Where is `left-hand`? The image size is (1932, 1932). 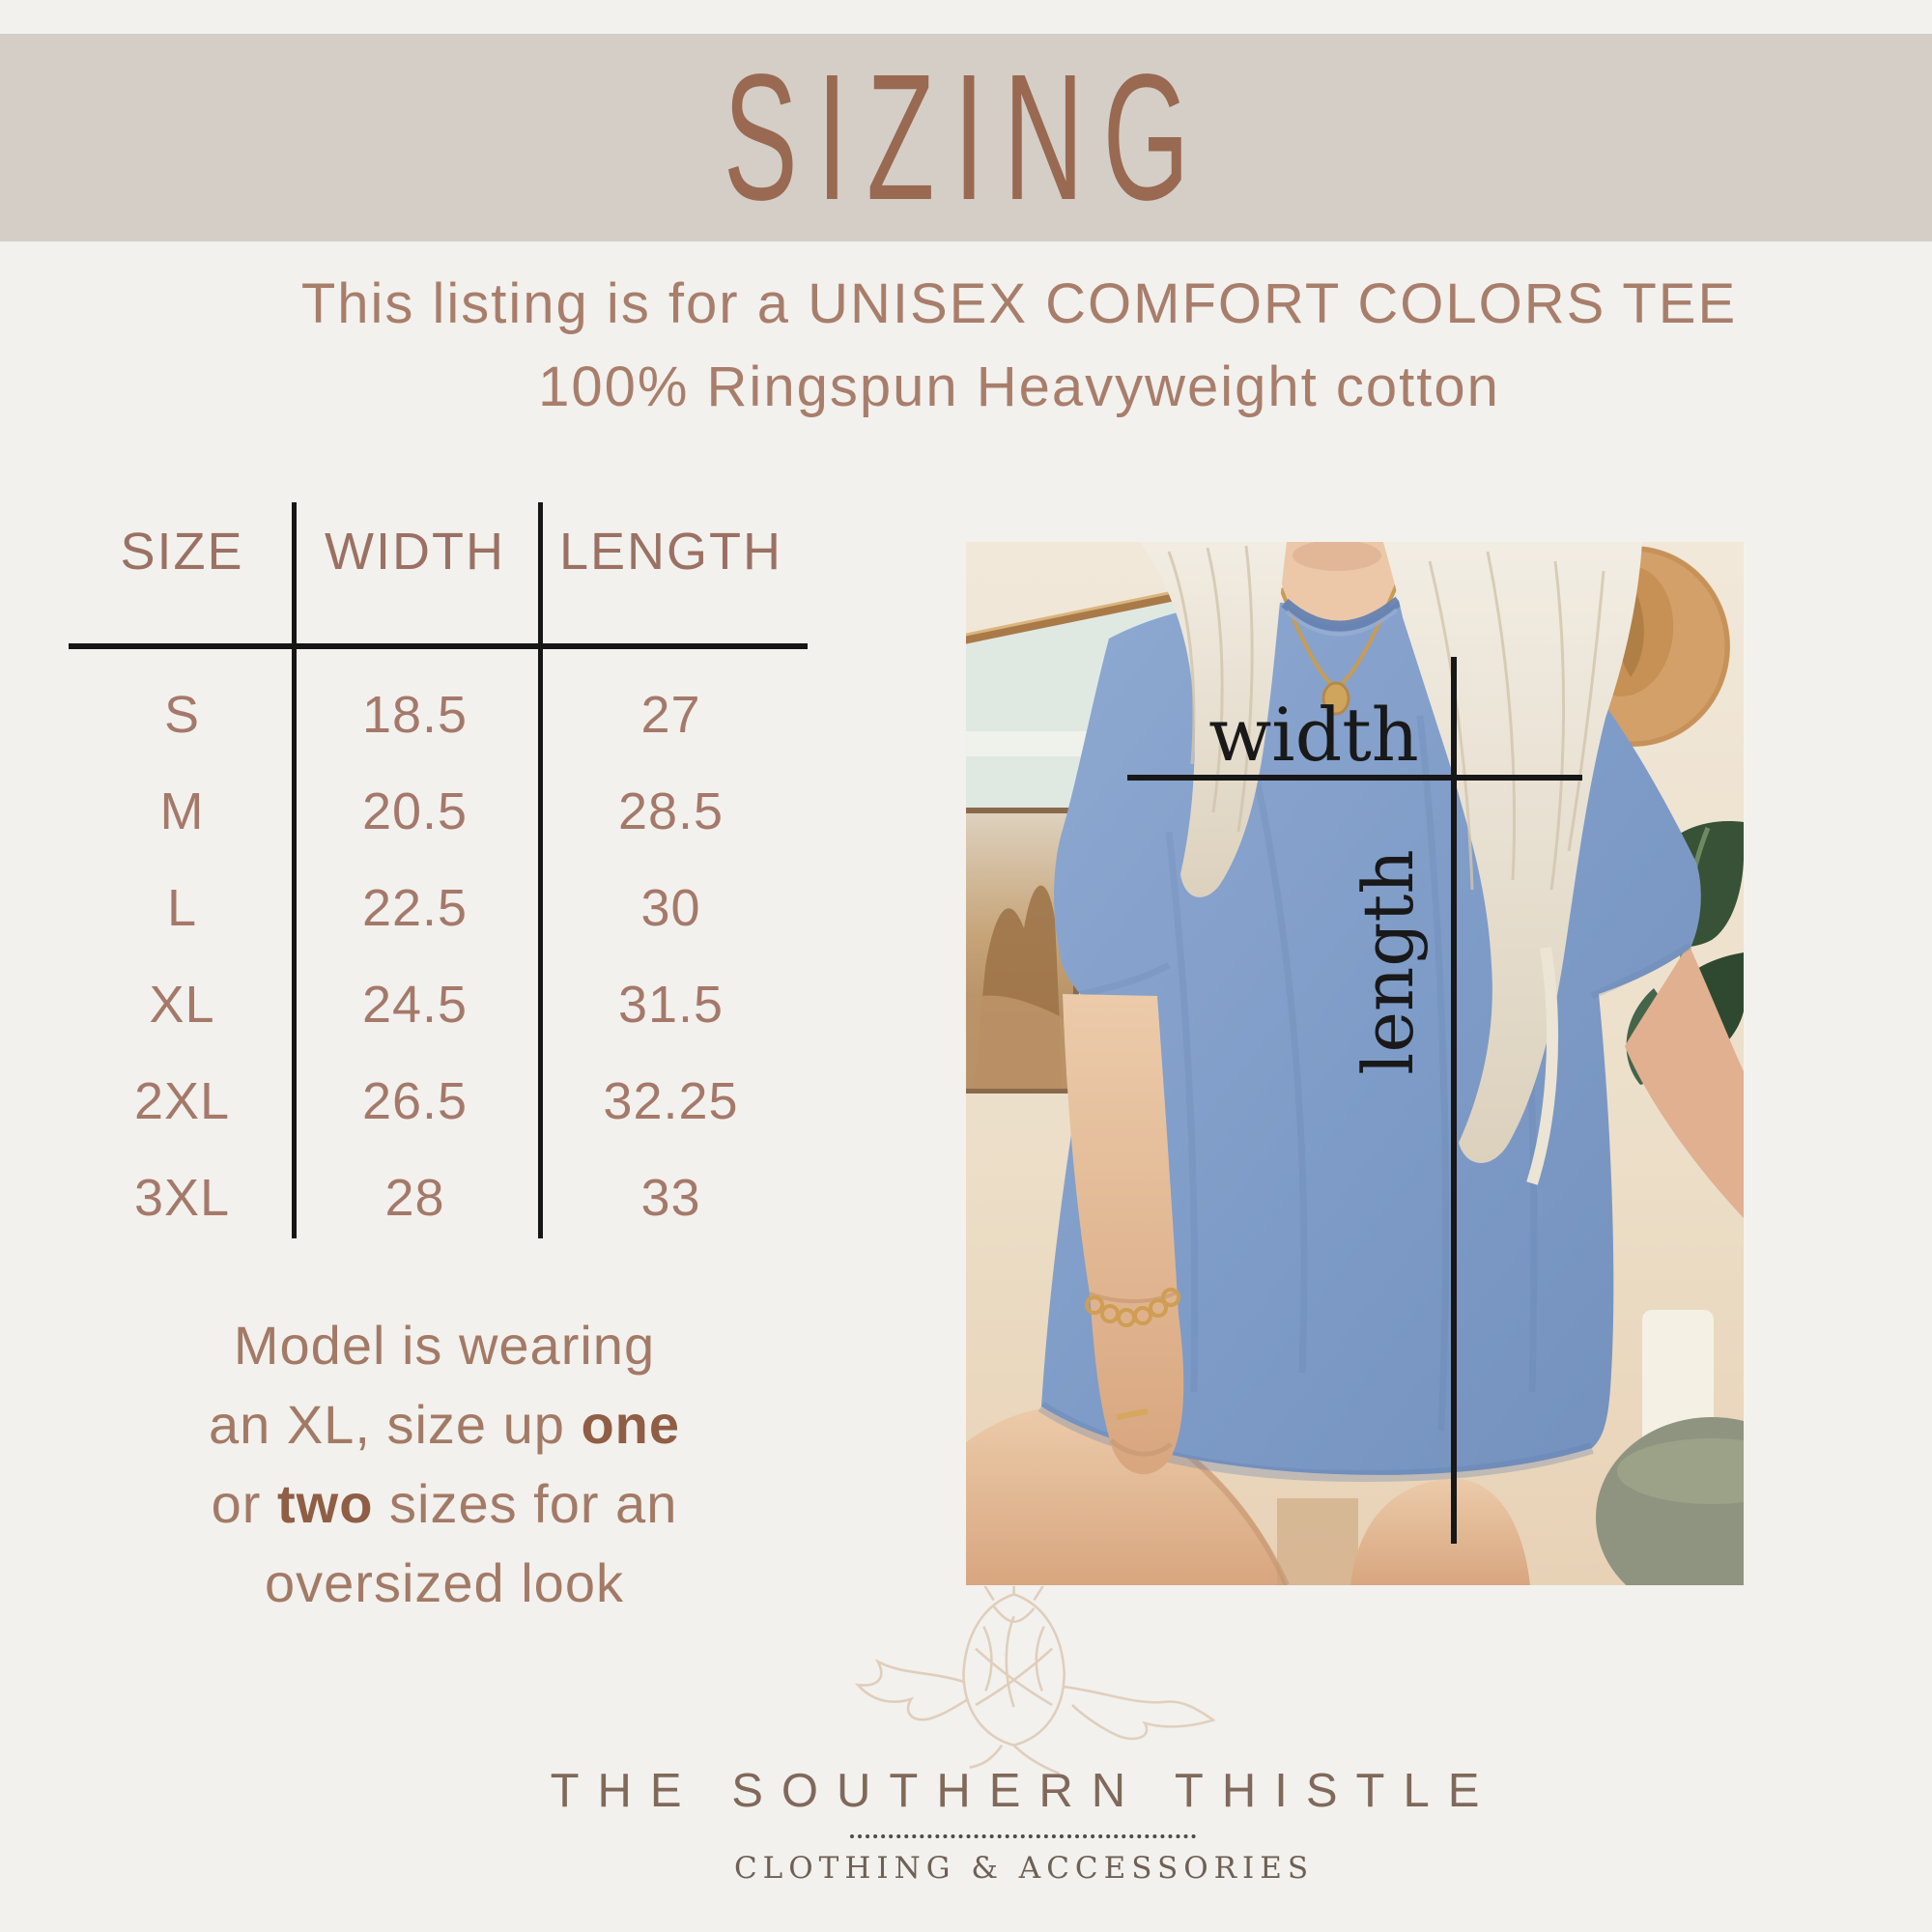 left-hand is located at coordinates (1123, 1234).